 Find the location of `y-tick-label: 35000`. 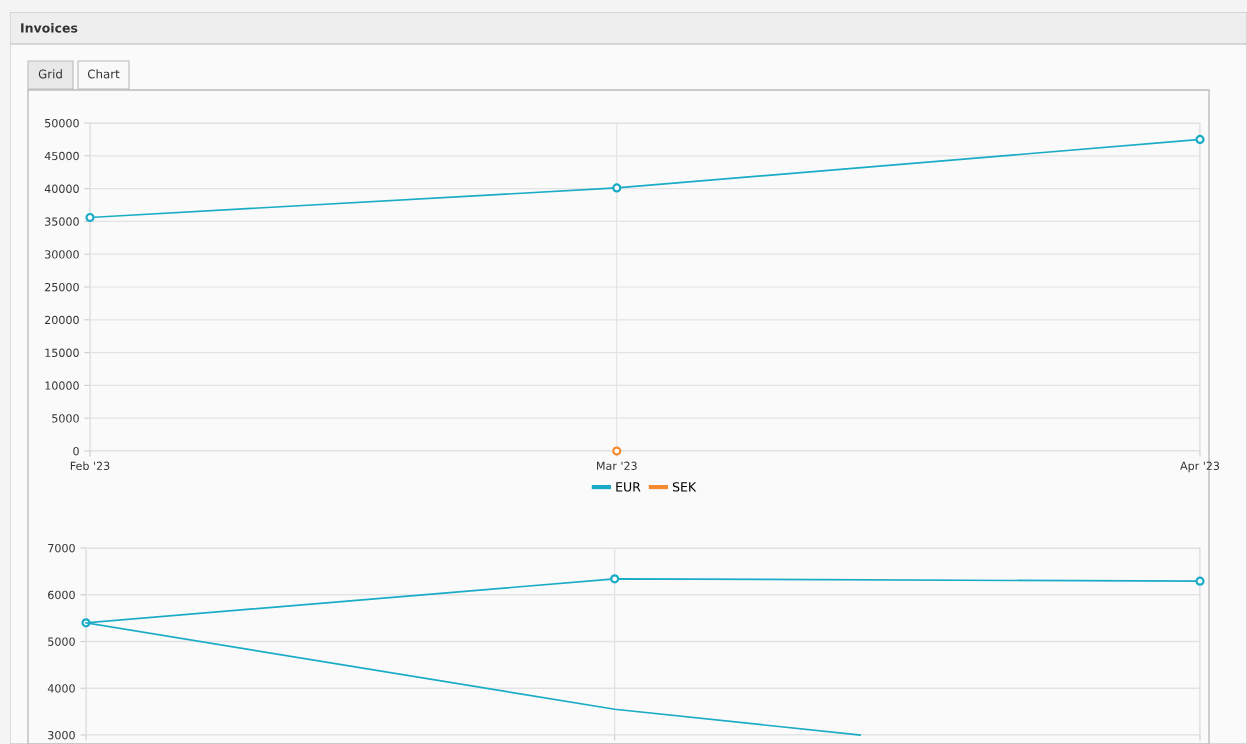

y-tick-label: 35000 is located at coordinates (62, 221).